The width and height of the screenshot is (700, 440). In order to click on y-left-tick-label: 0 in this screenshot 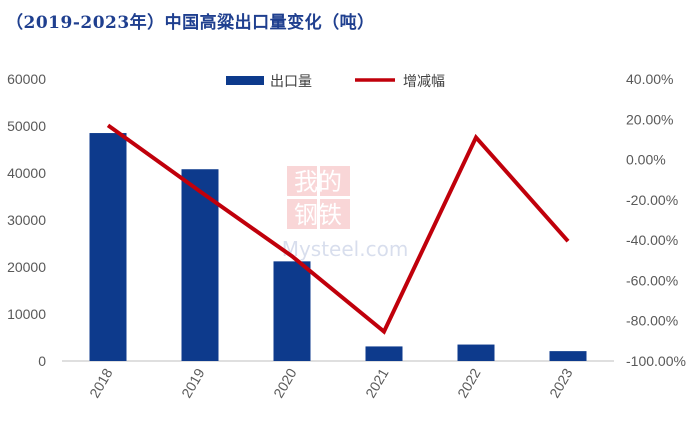, I will do `click(42, 361)`.